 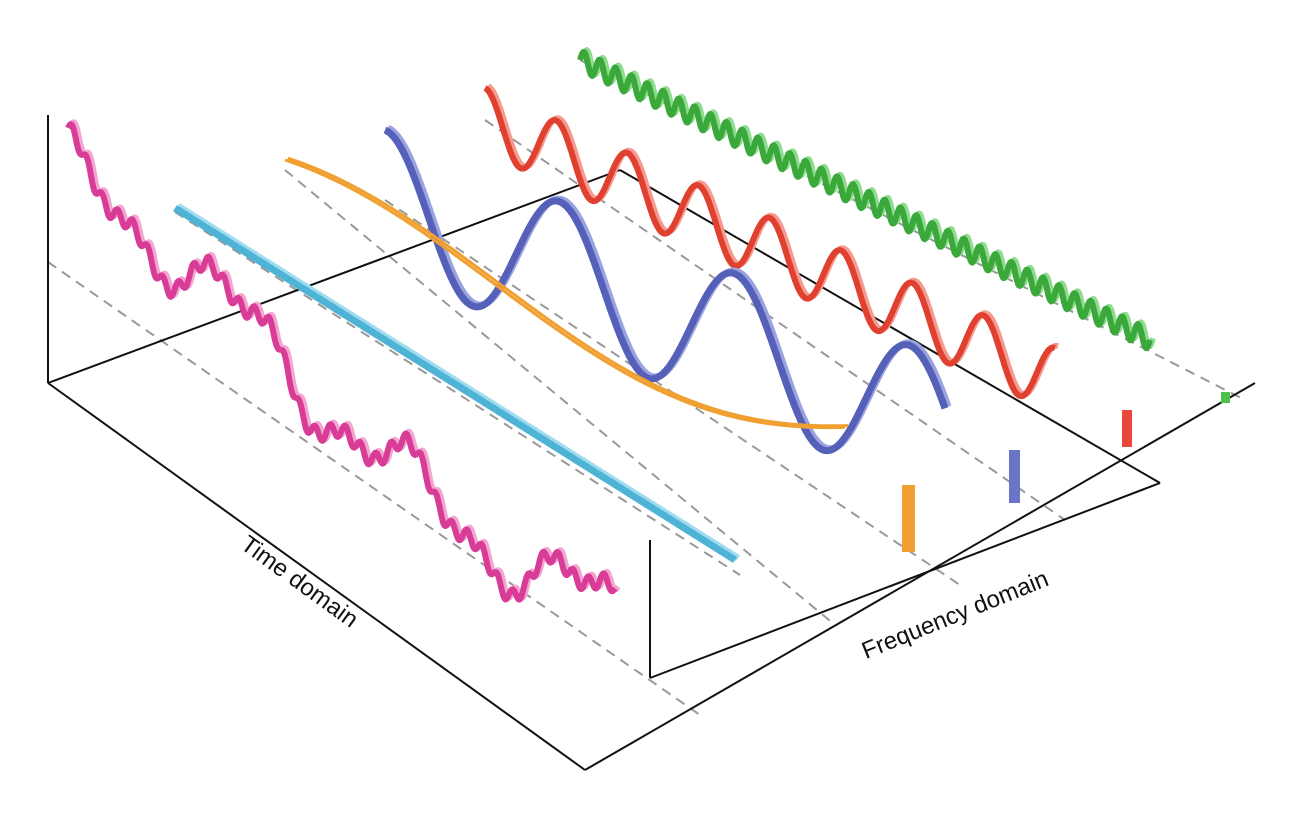 I want to click on frequency-axis, so click(x=905, y=580).